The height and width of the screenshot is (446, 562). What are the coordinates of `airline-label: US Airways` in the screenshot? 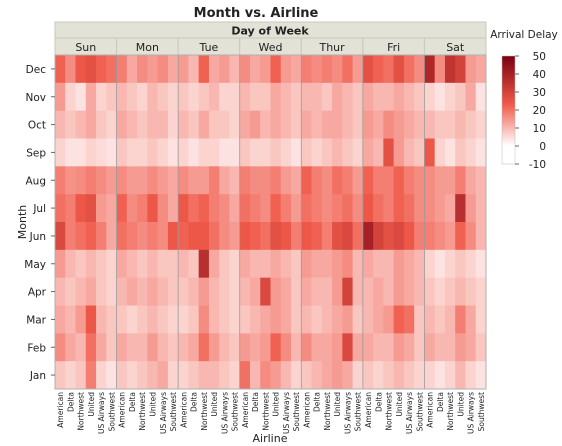 It's located at (409, 413).